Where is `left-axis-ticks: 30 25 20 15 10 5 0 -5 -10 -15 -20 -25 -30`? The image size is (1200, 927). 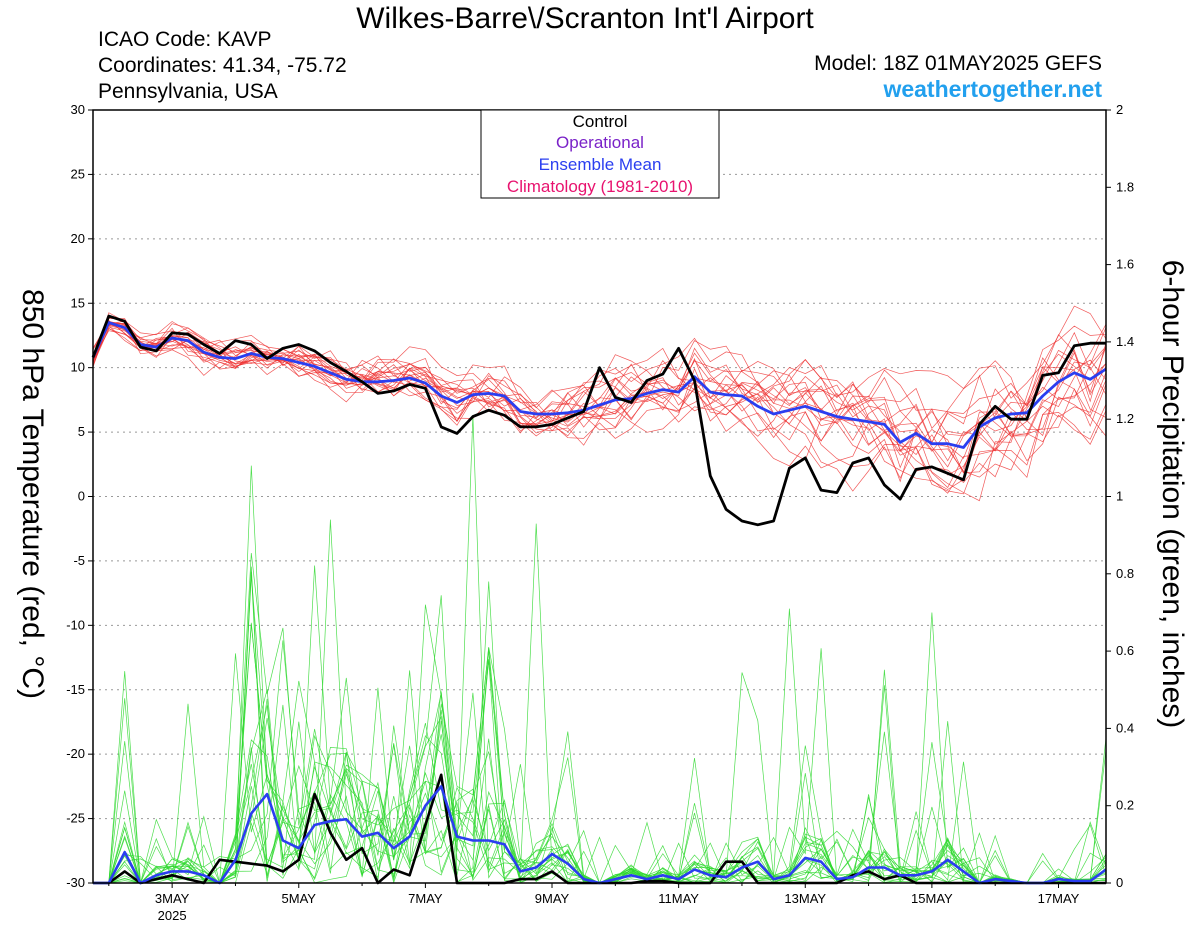 left-axis-ticks: 30 25 20 15 10 5 0 -5 -10 -15 -20 -25 -30 is located at coordinates (79, 496).